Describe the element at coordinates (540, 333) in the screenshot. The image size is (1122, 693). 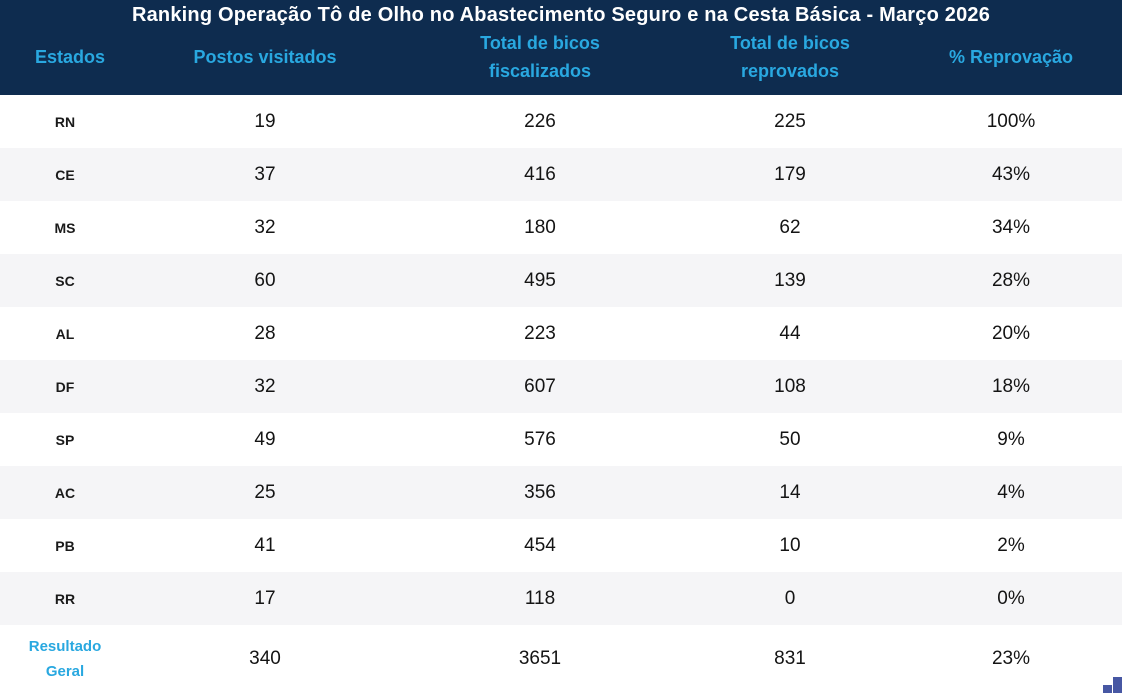
I see `fiscalizados-cell: 223` at that location.